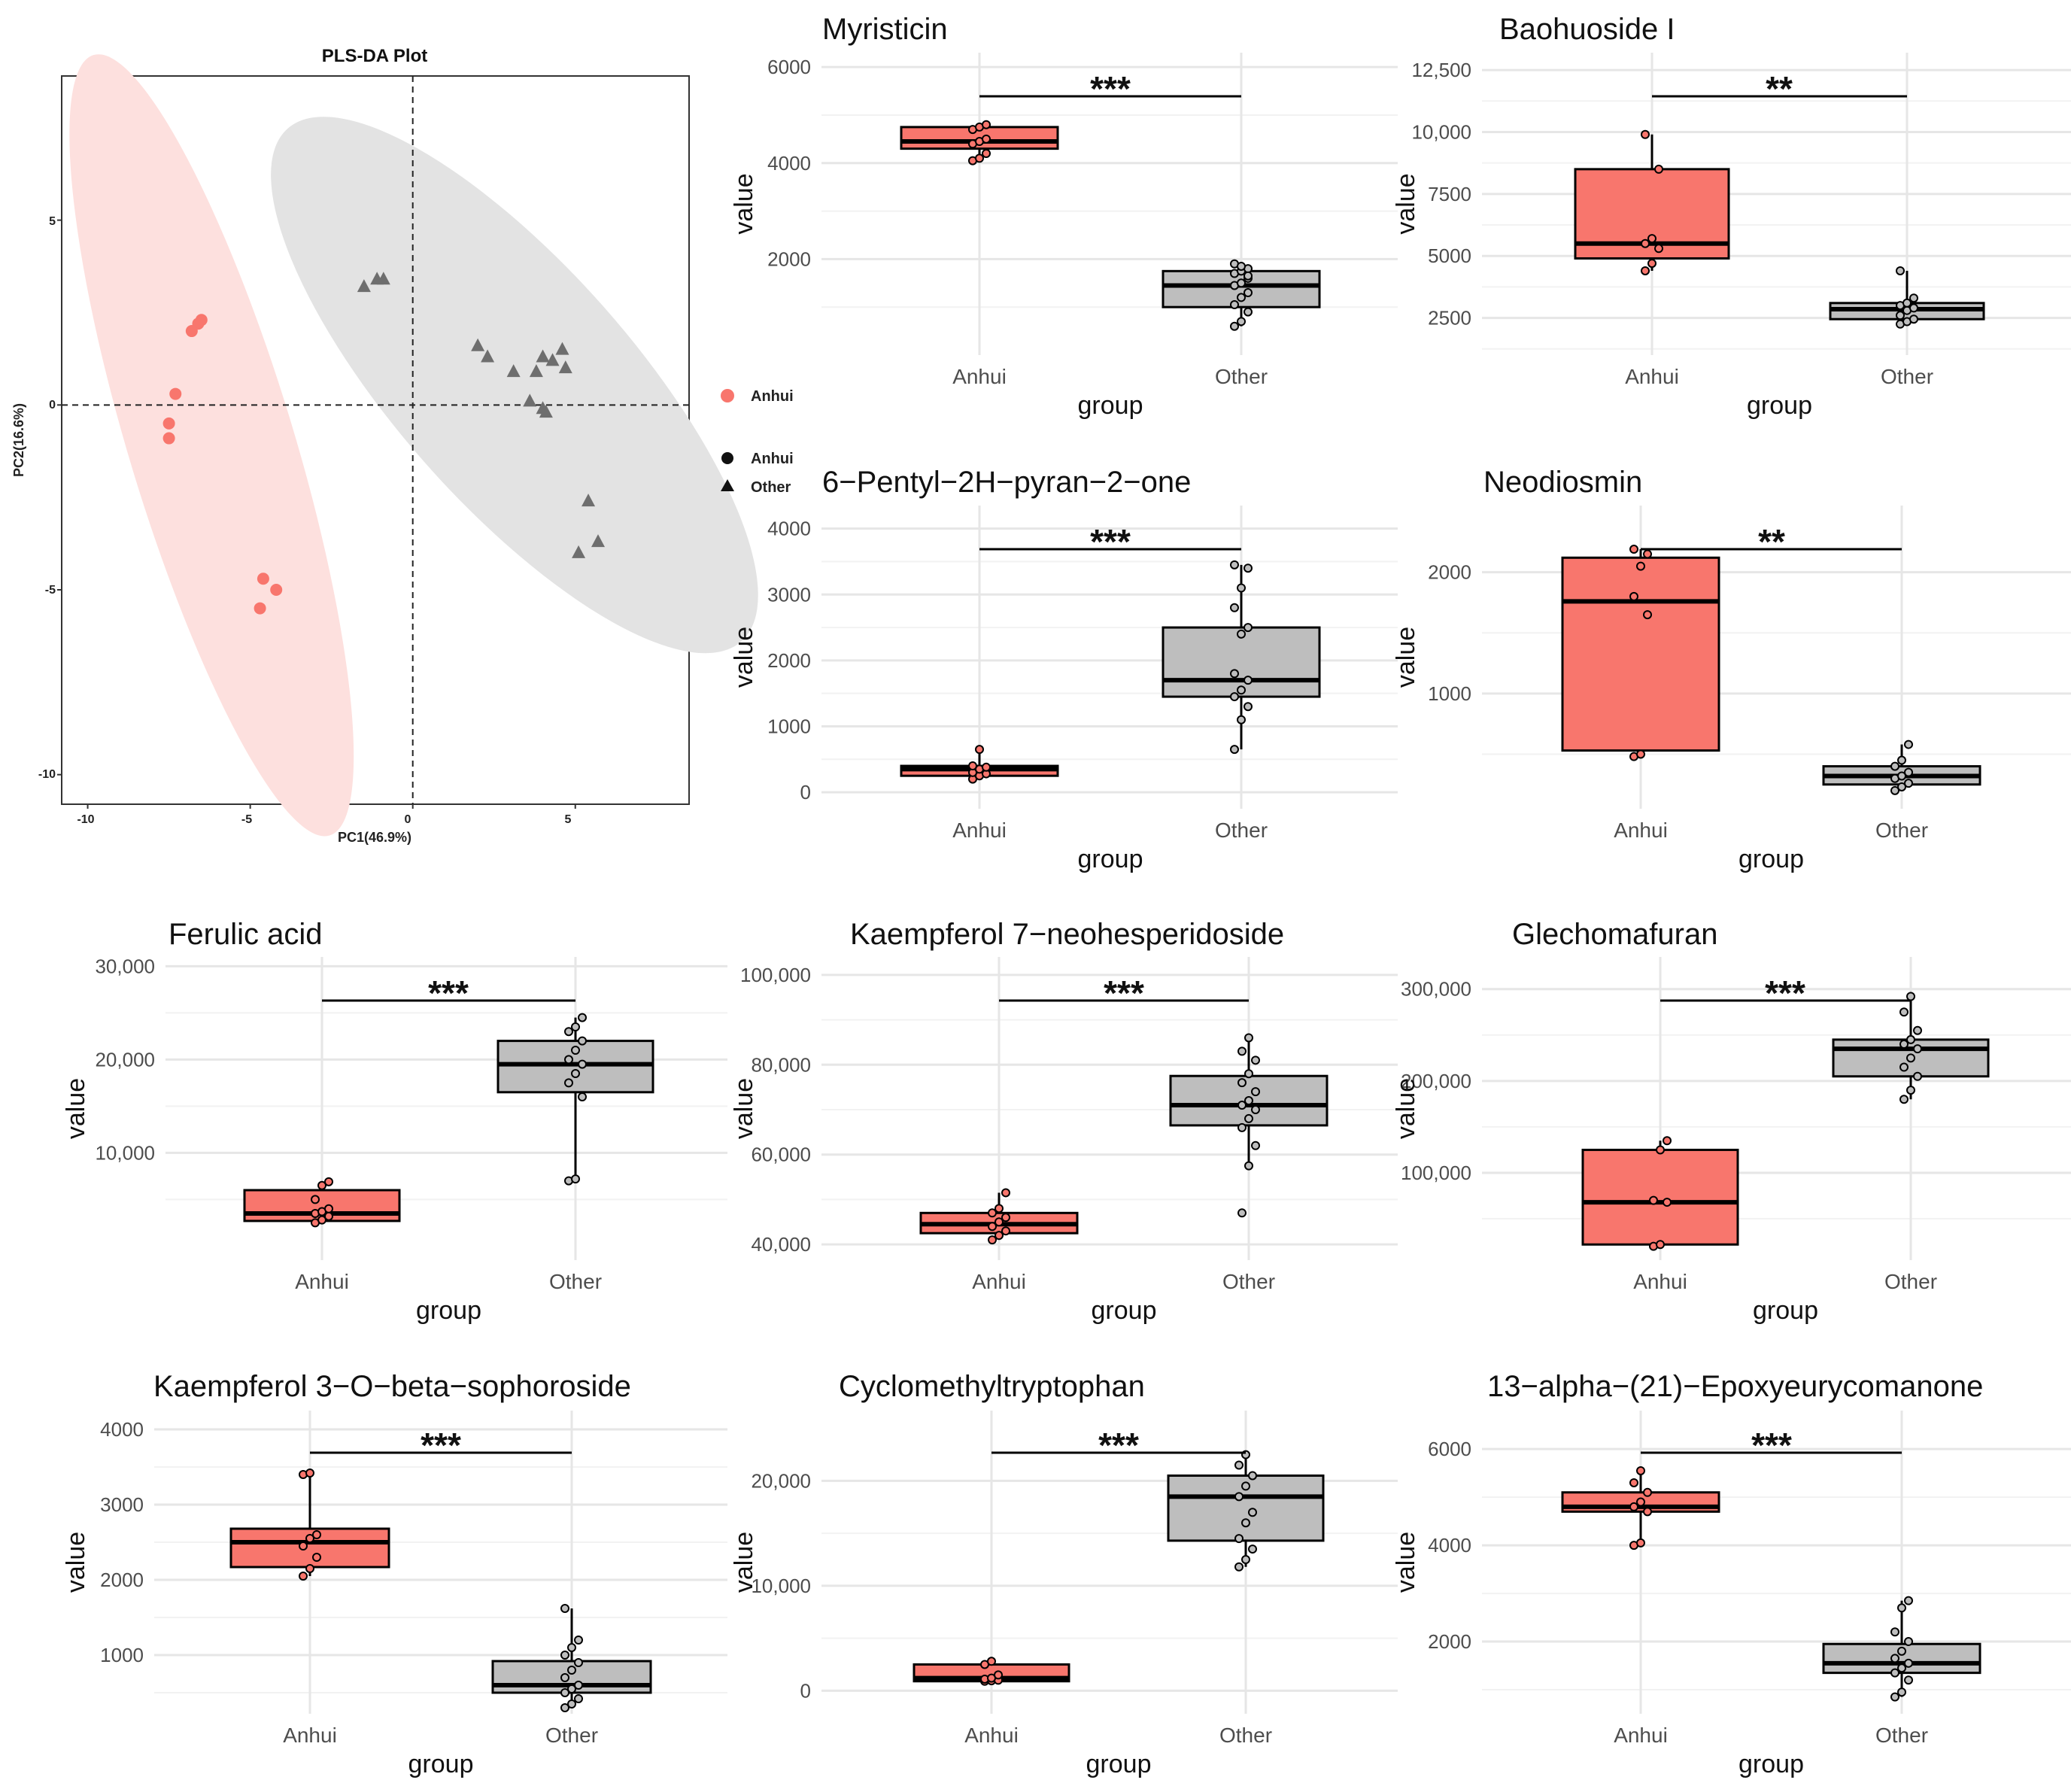 Image resolution: width=2071 pixels, height=1792 pixels. I want to click on legend-anhui-shape-key, so click(727, 458).